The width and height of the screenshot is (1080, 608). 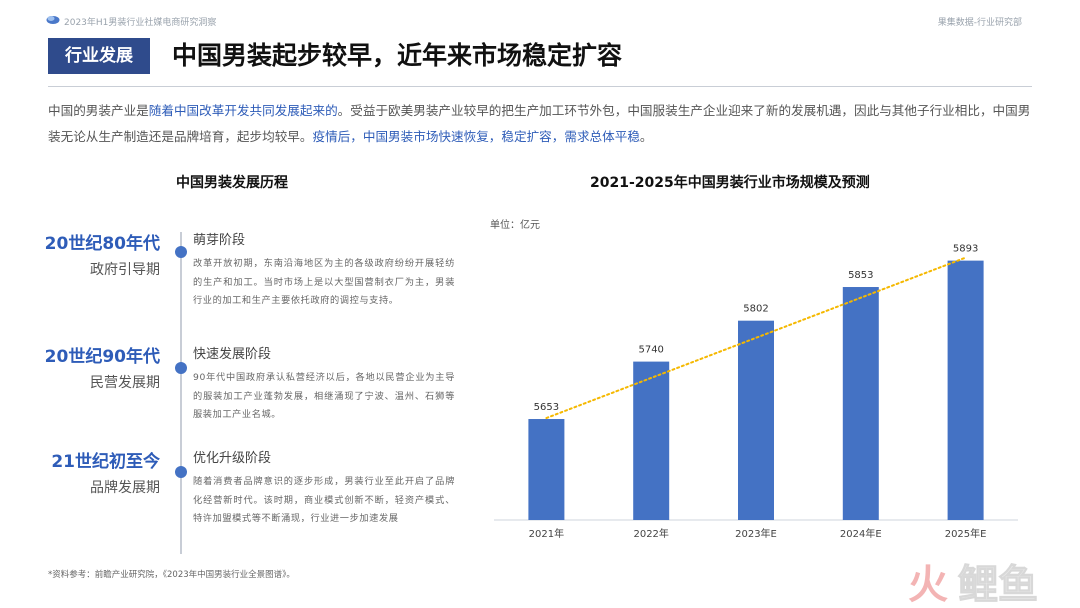 What do you see at coordinates (90, 257) in the screenshot?
I see `era-1: 20世纪80年代 政府引导期` at bounding box center [90, 257].